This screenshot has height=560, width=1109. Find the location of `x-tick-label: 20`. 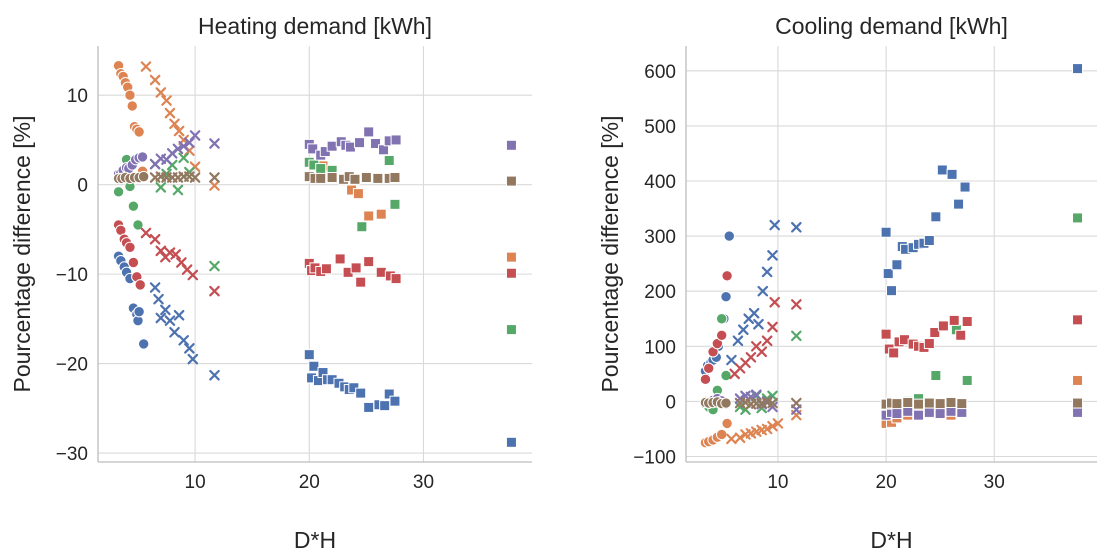

x-tick-label: 20 is located at coordinates (309, 482).